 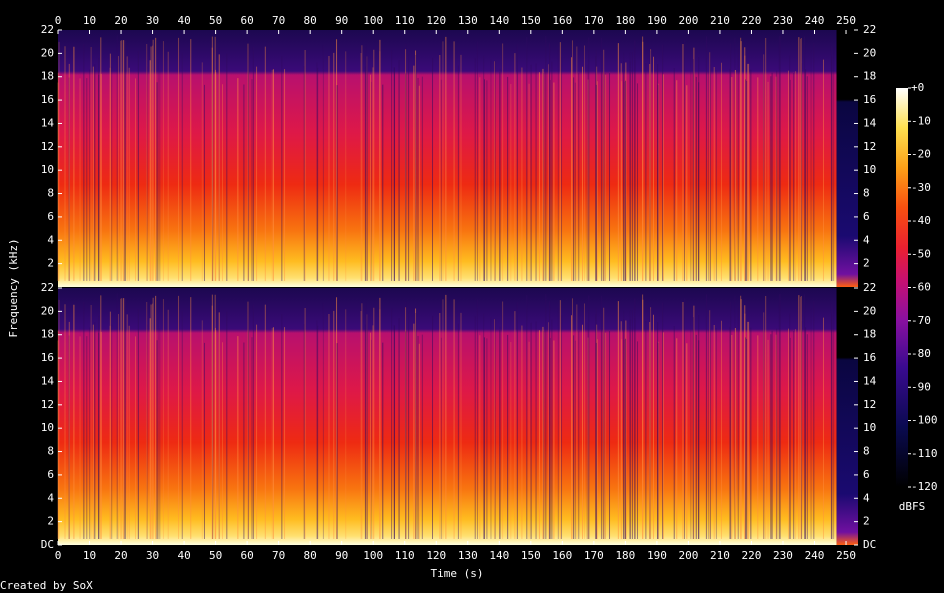 I want to click on x-tick-label: 130, so click(x=468, y=555).